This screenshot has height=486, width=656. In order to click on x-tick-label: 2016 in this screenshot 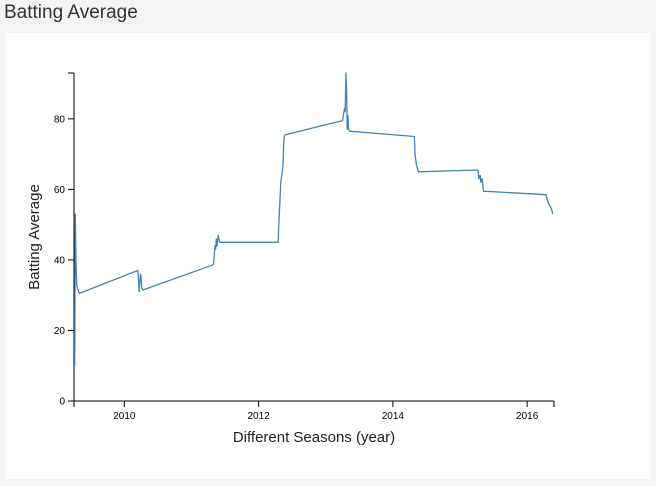, I will do `click(527, 416)`.